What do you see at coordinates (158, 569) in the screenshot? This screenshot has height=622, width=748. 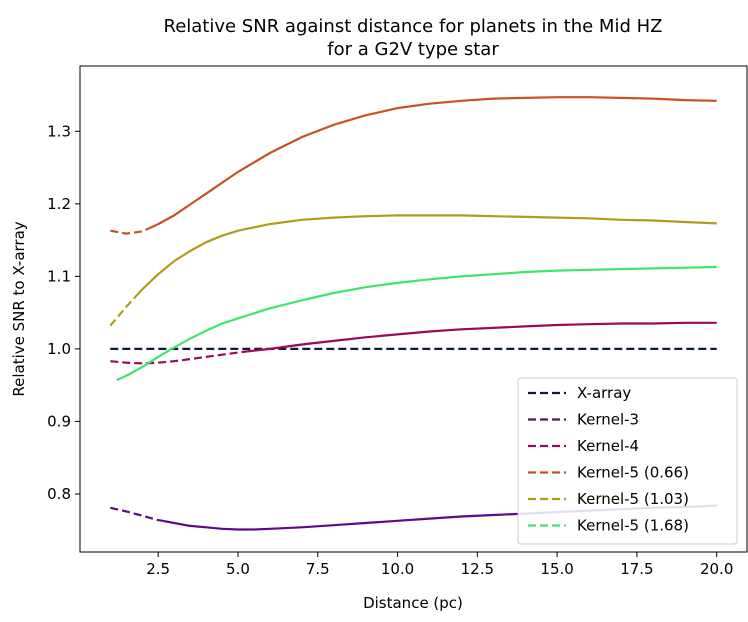 I see `x-tick-label: 2.5` at bounding box center [158, 569].